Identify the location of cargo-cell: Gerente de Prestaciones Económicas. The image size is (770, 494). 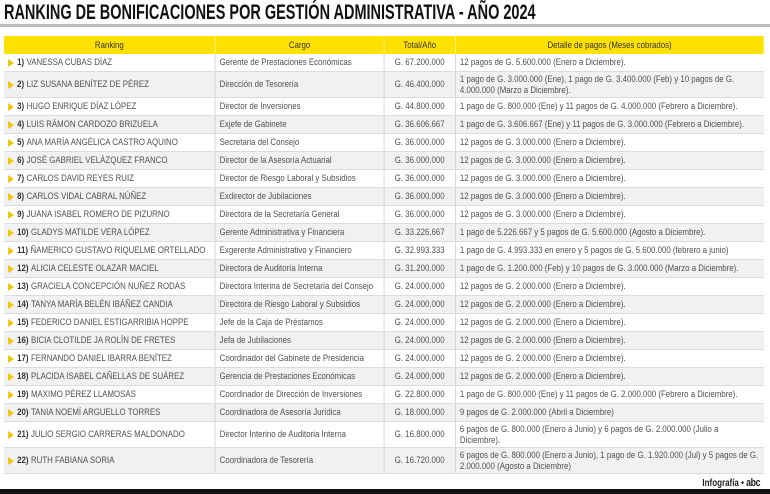
(300, 62).